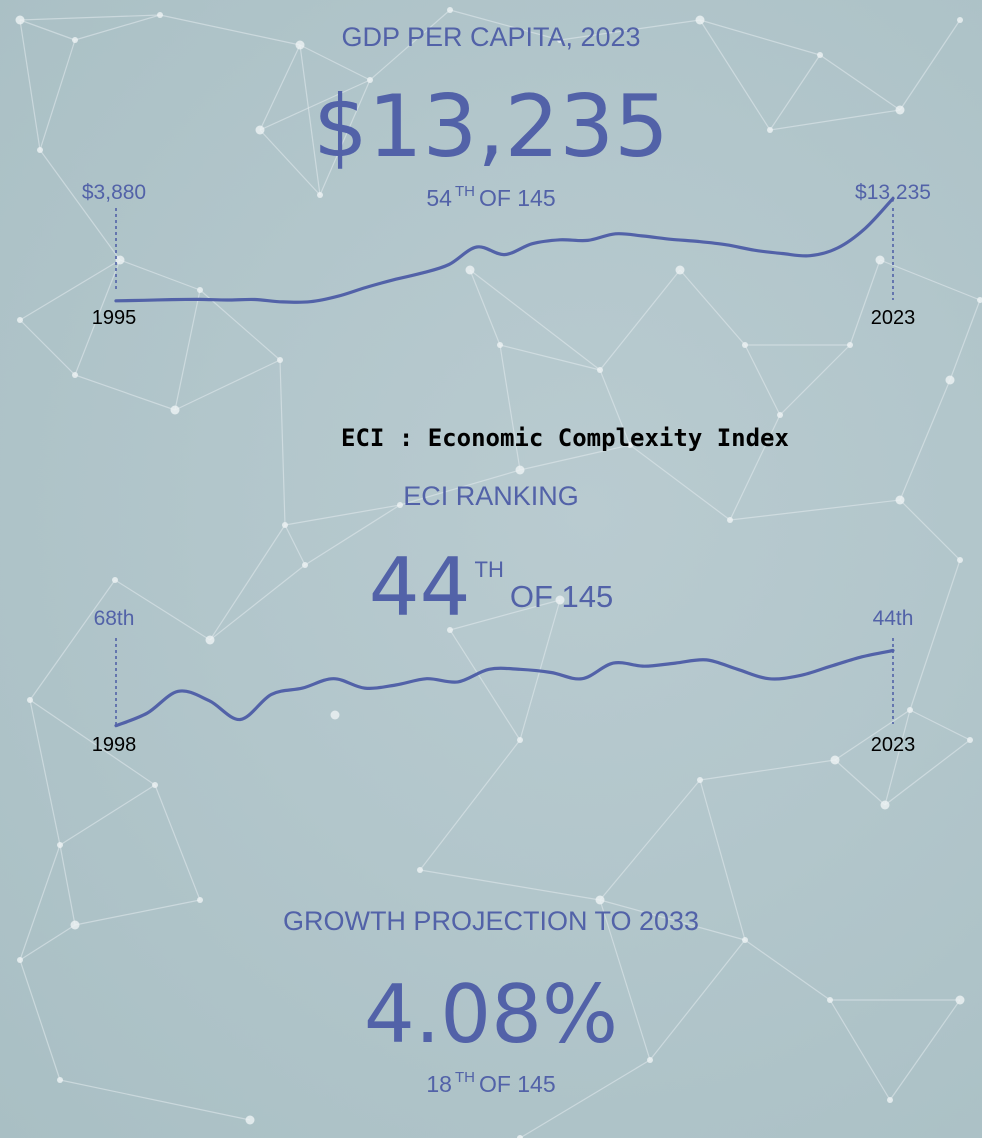 The width and height of the screenshot is (982, 1138). What do you see at coordinates (504, 250) in the screenshot?
I see `gdp-series-line` at bounding box center [504, 250].